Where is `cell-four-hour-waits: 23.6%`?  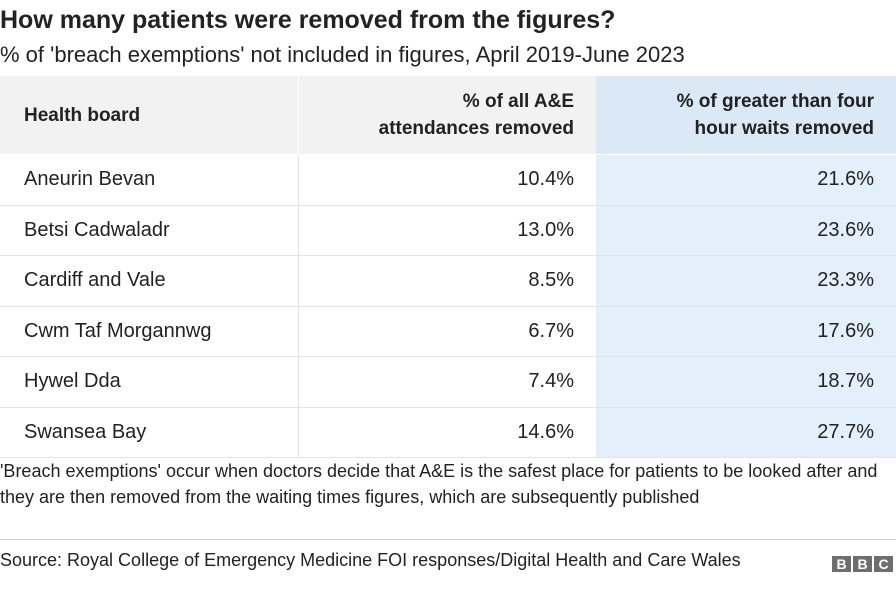 cell-four-hour-waits: 23.6% is located at coordinates (746, 230).